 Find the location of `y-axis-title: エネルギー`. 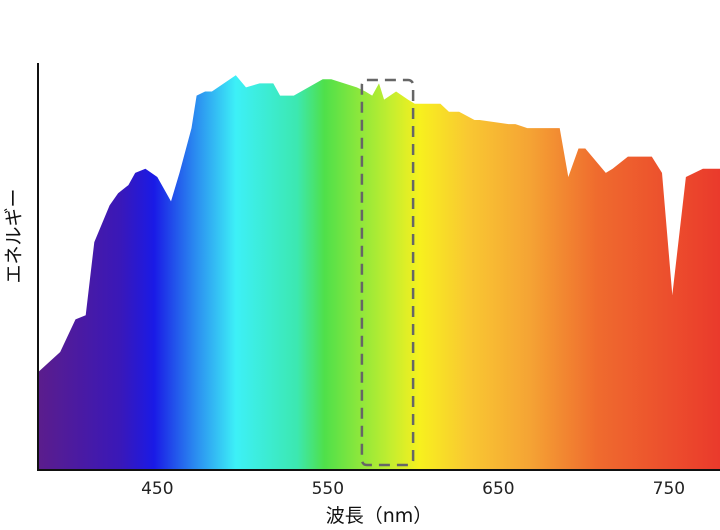

y-axis-title: エネルギー is located at coordinates (14, 235).